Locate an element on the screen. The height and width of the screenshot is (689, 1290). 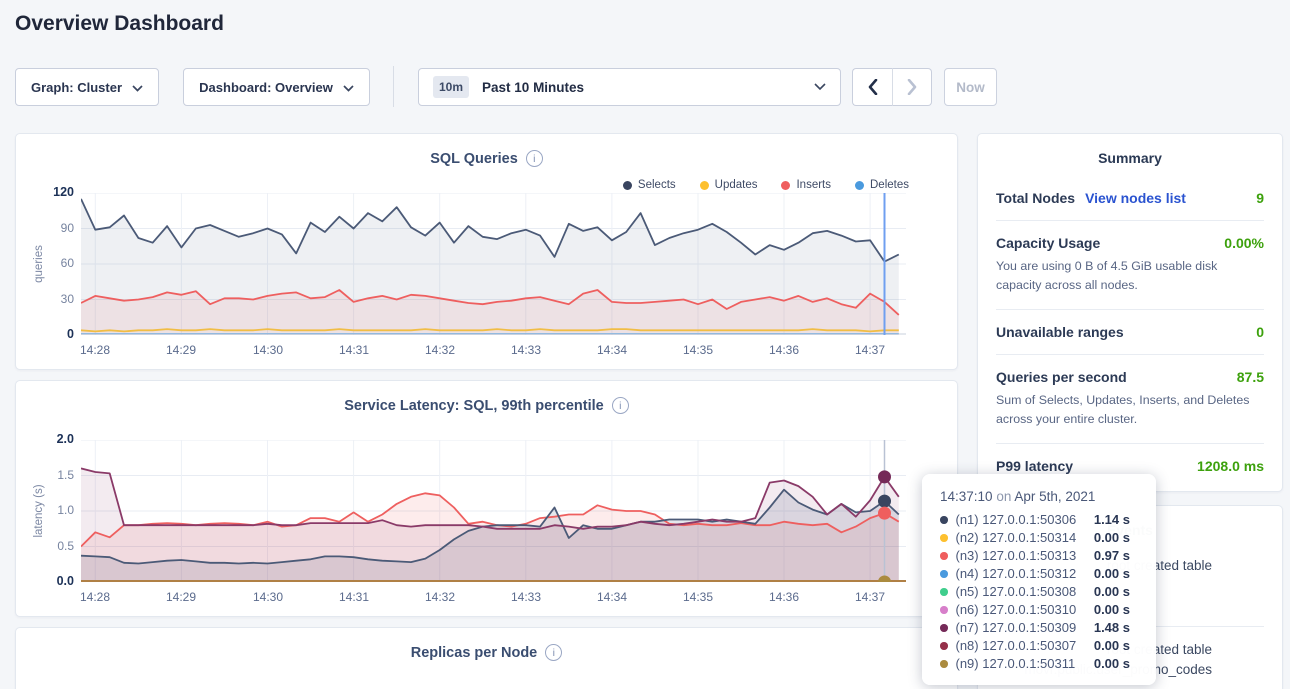
chart-title: SQL Queries is located at coordinates (474, 158).